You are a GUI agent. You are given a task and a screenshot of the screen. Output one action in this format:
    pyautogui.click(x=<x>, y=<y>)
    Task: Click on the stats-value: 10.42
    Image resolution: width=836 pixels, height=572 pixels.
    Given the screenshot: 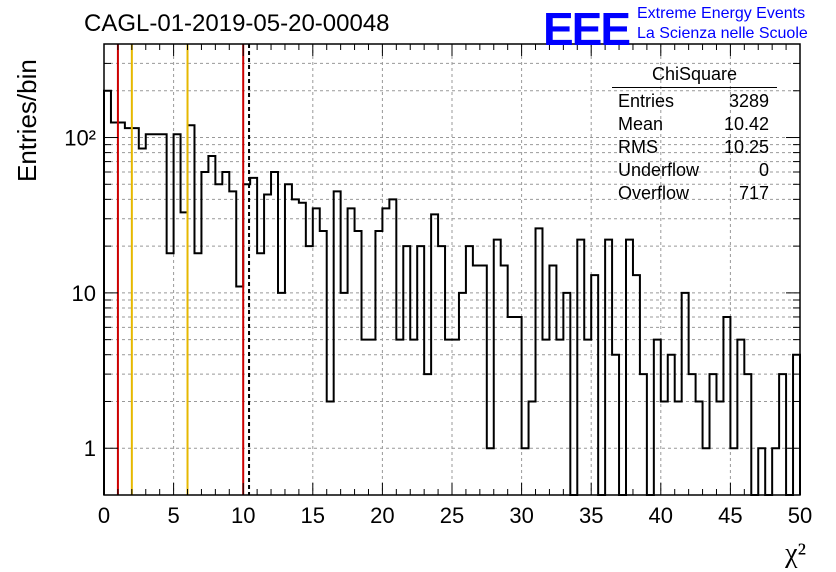 What is the action you would take?
    pyautogui.click(x=746, y=124)
    